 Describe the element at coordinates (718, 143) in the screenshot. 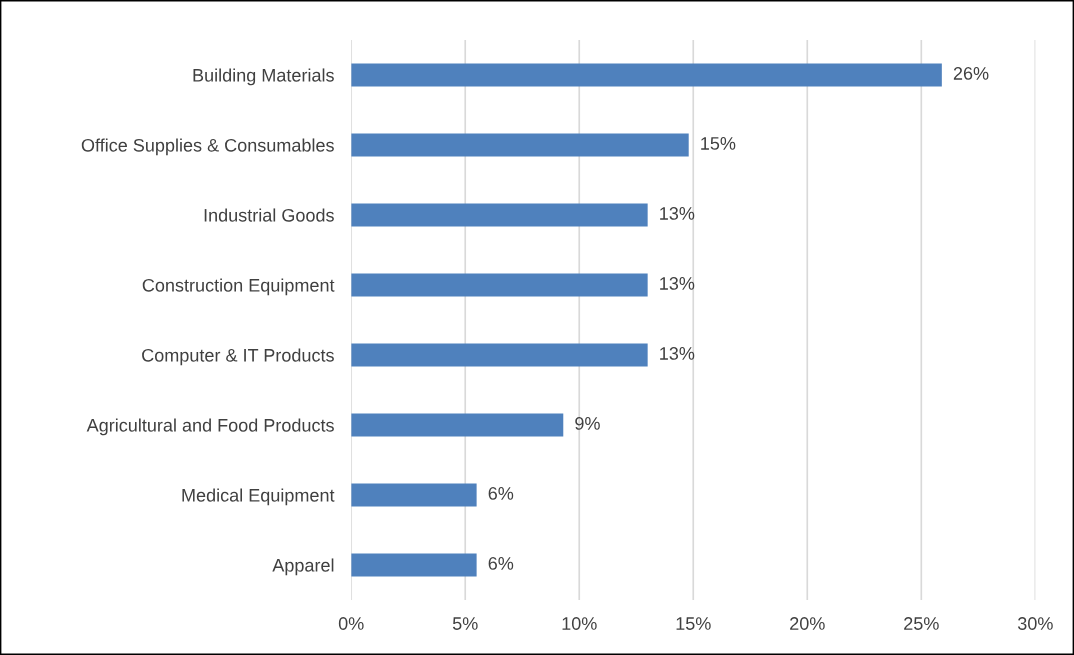

I see `data-label: 15%` at that location.